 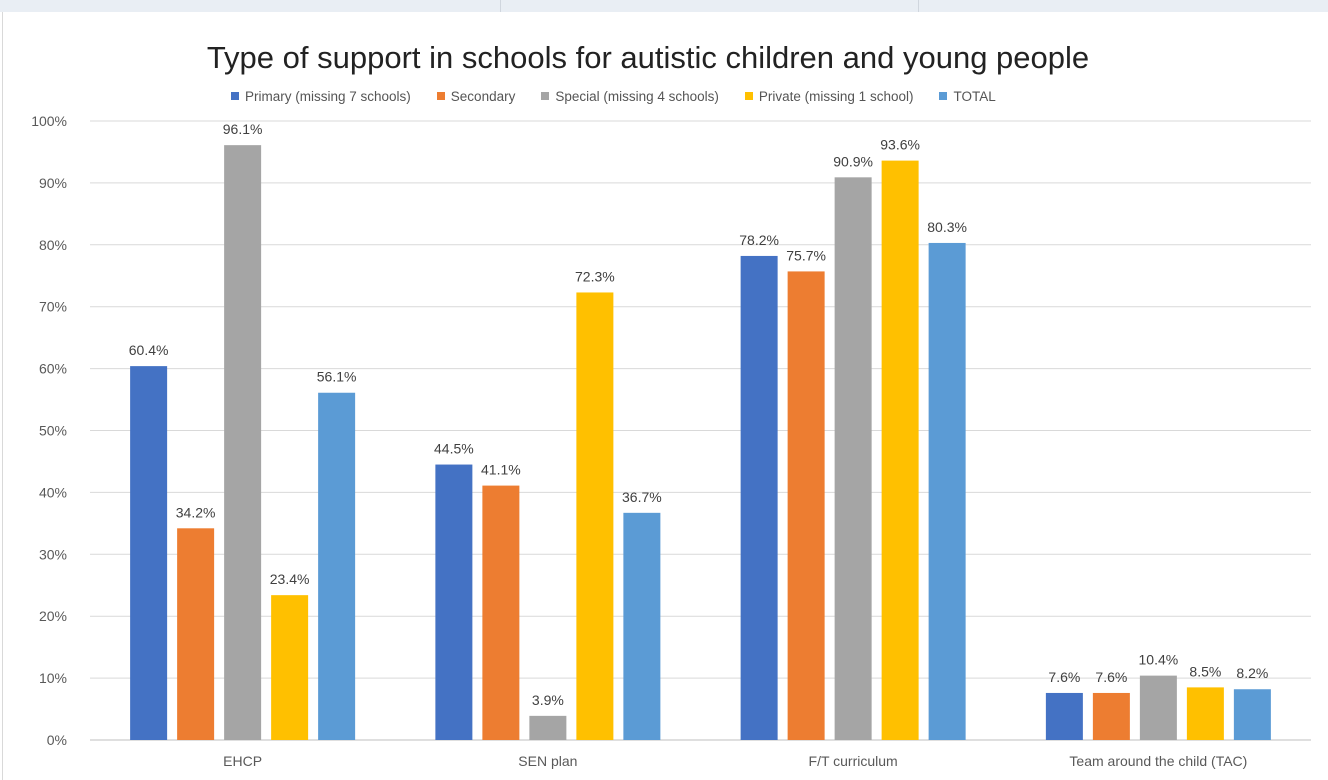 What do you see at coordinates (290, 579) in the screenshot?
I see `data-label: 23.4%` at bounding box center [290, 579].